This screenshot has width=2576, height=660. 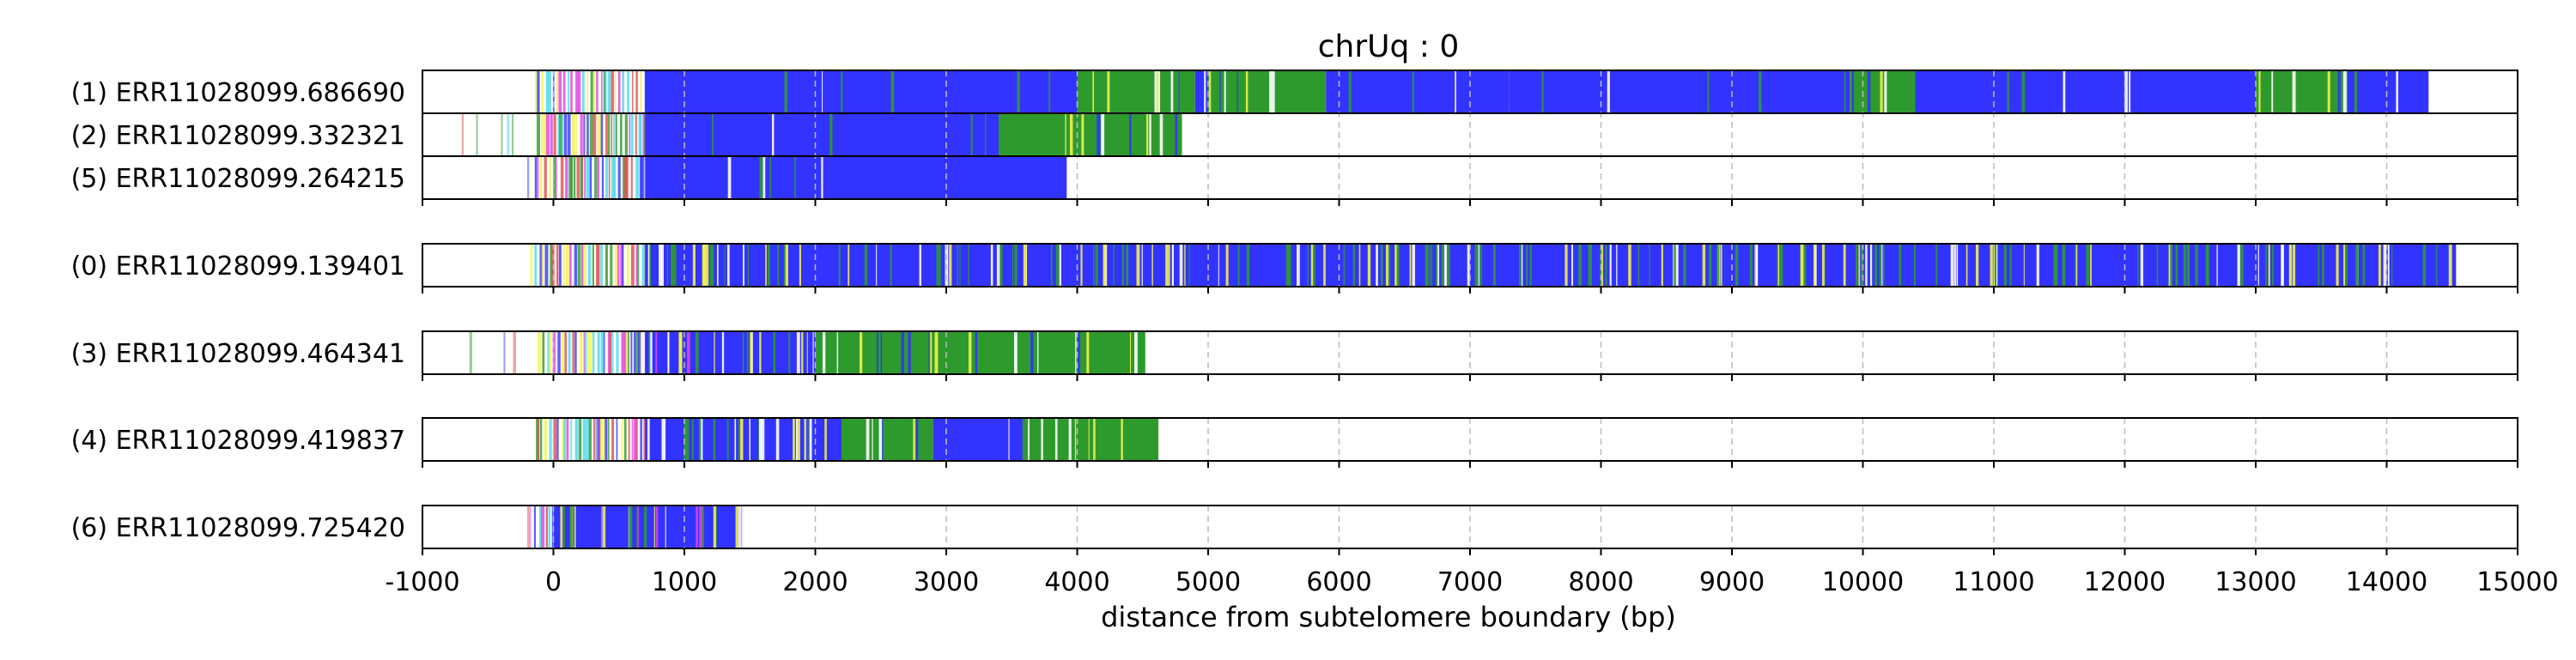 I want to click on panel: (3) ERR11028099.464341, so click(x=1294, y=355).